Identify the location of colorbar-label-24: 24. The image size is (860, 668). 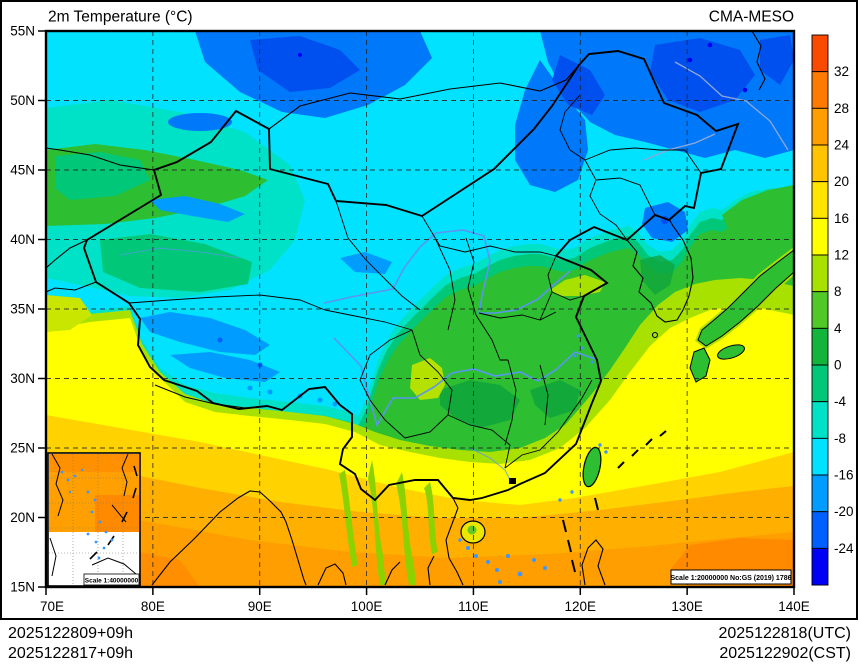
(842, 145).